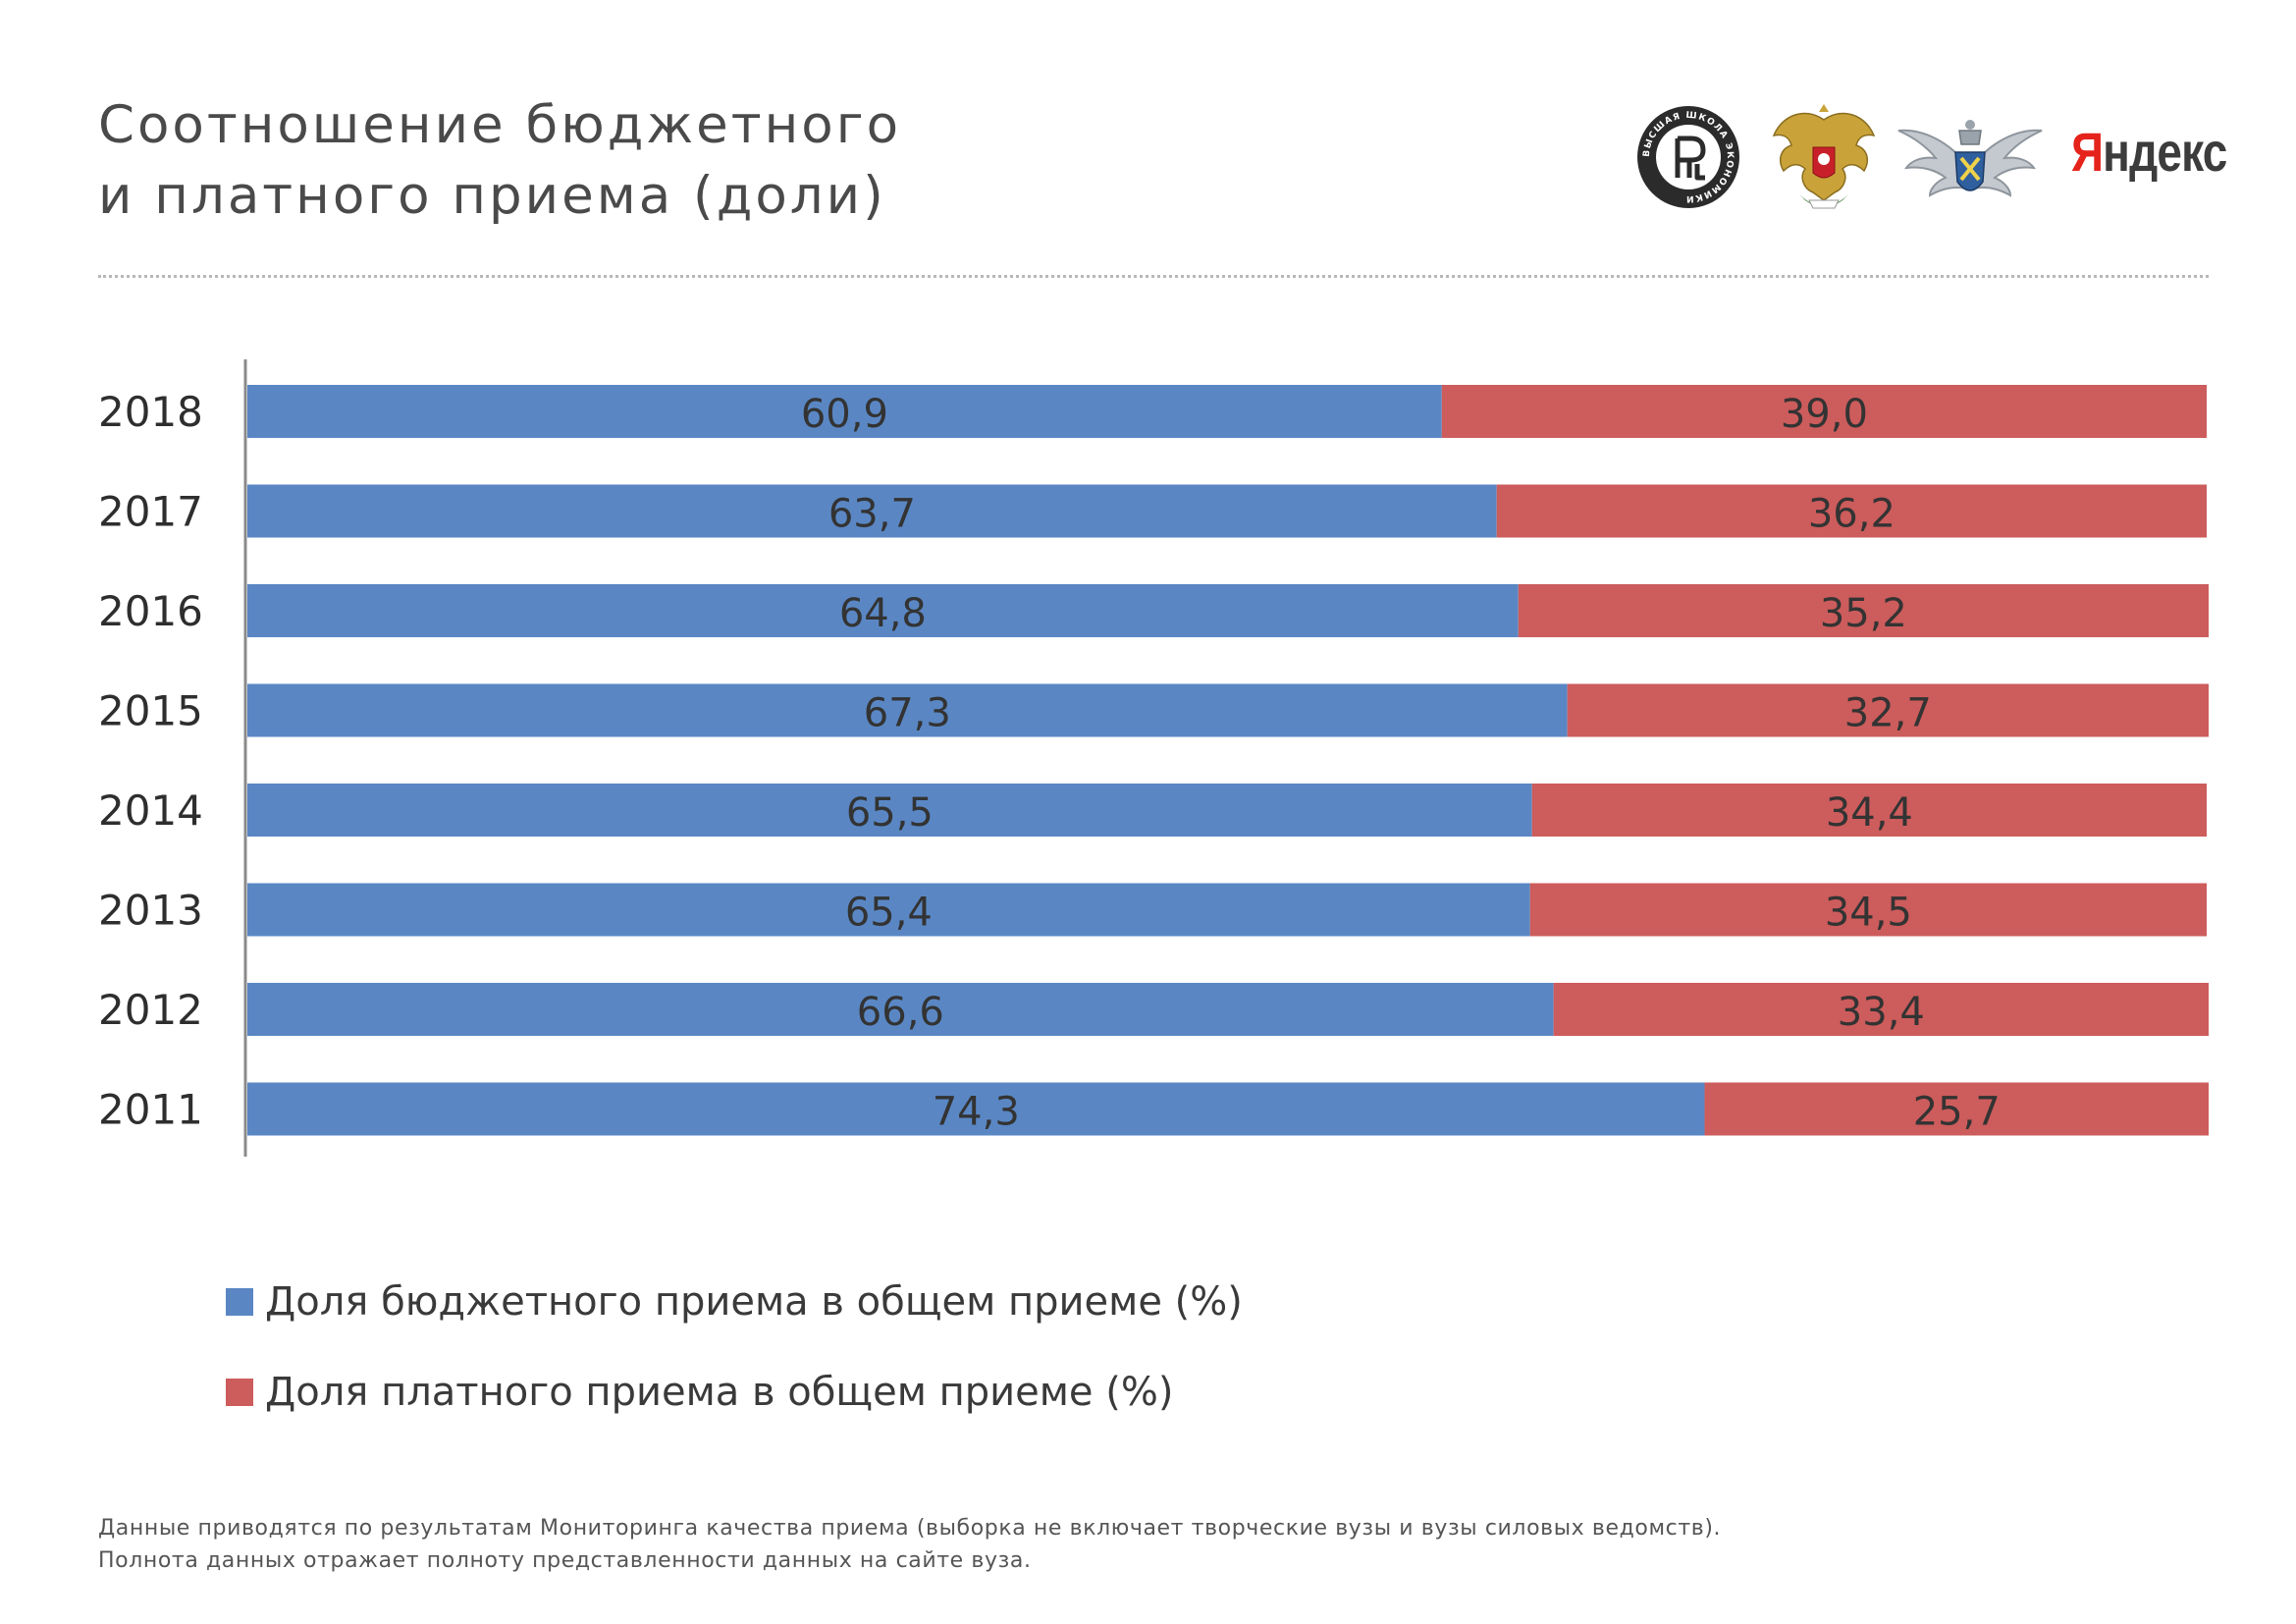 The width and height of the screenshot is (2296, 1624). I want to click on data-label-paid-2012: 33,4, so click(1881, 1012).